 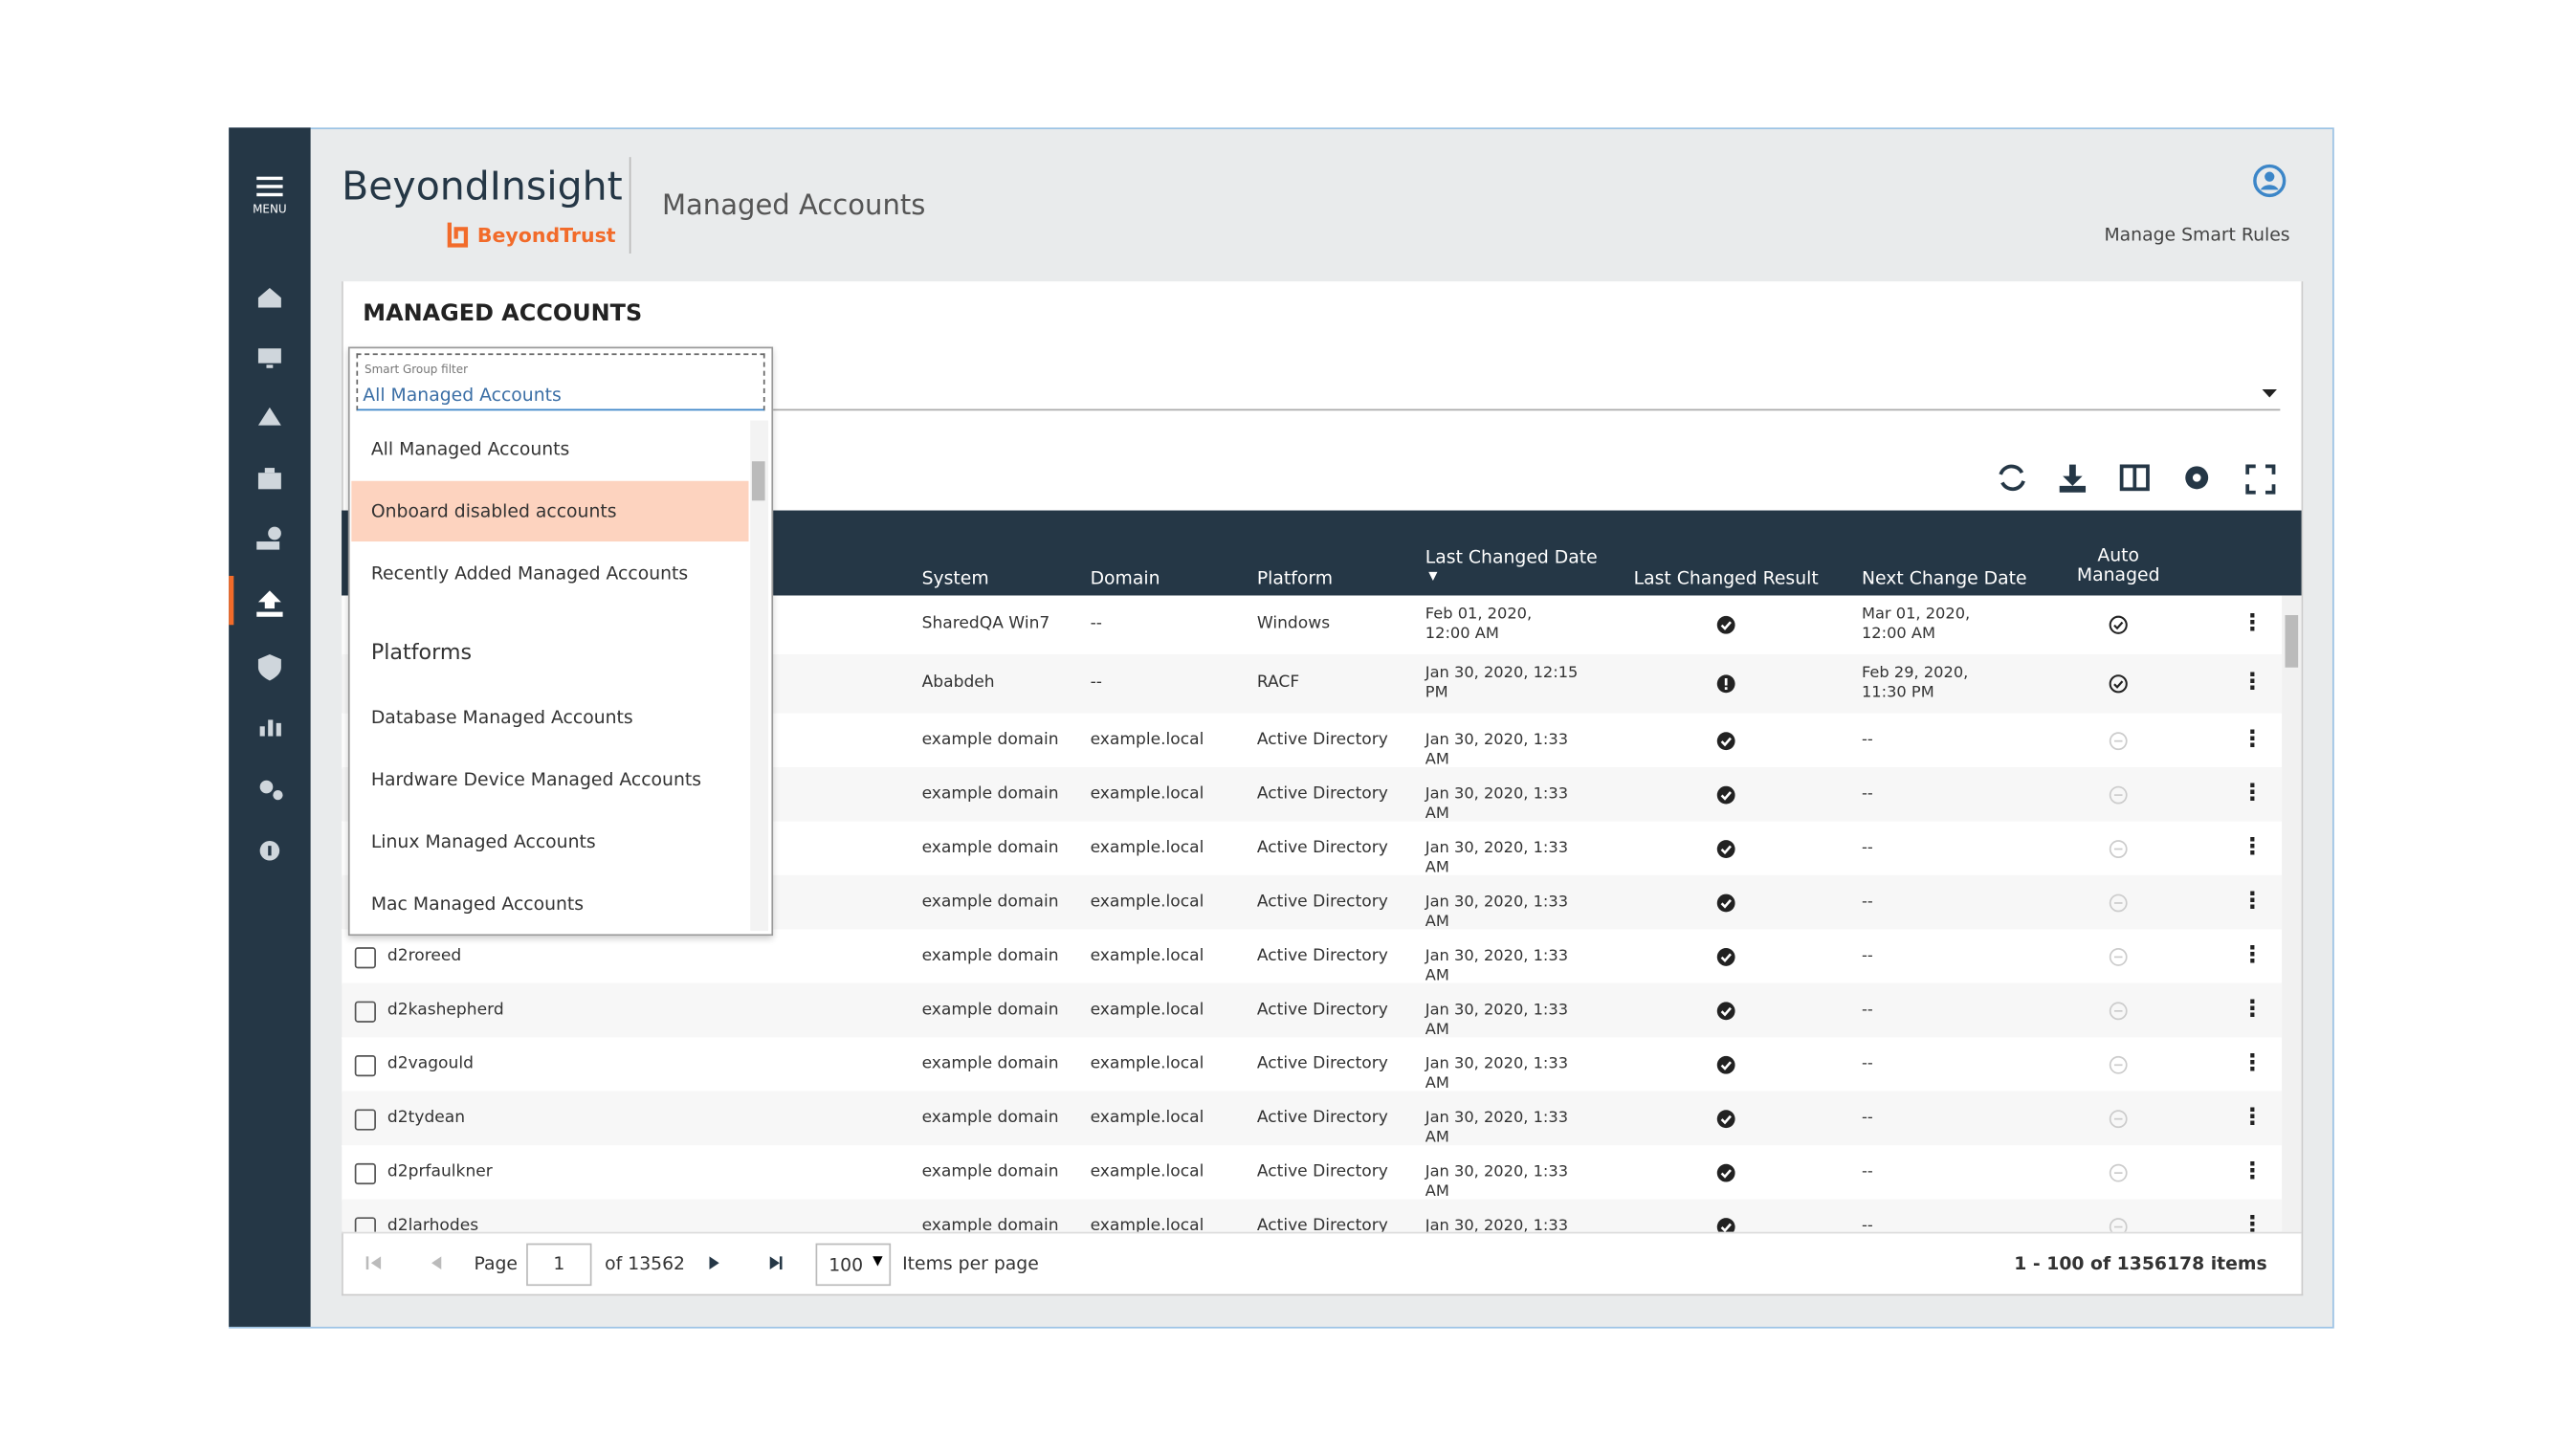 I want to click on select-arrow: ▼, so click(x=878, y=1260).